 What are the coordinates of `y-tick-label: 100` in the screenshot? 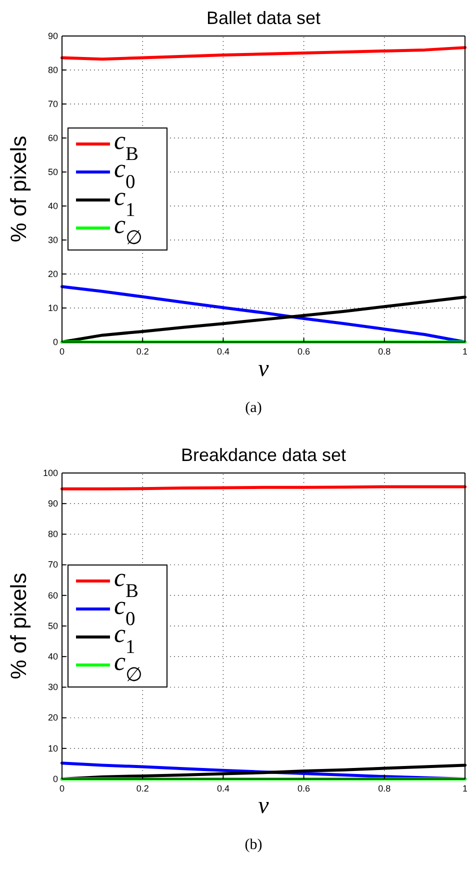 It's located at (50, 473).